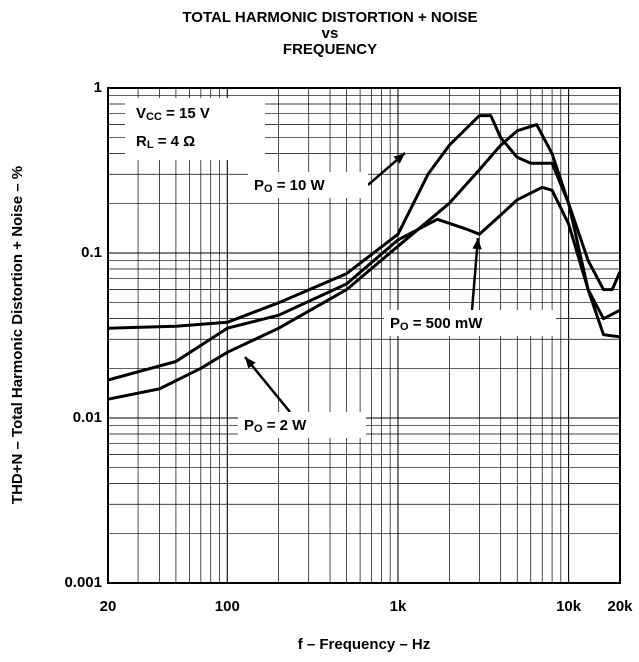 The image size is (639, 662). I want to click on y-tick-label: 0.01, so click(87, 417).